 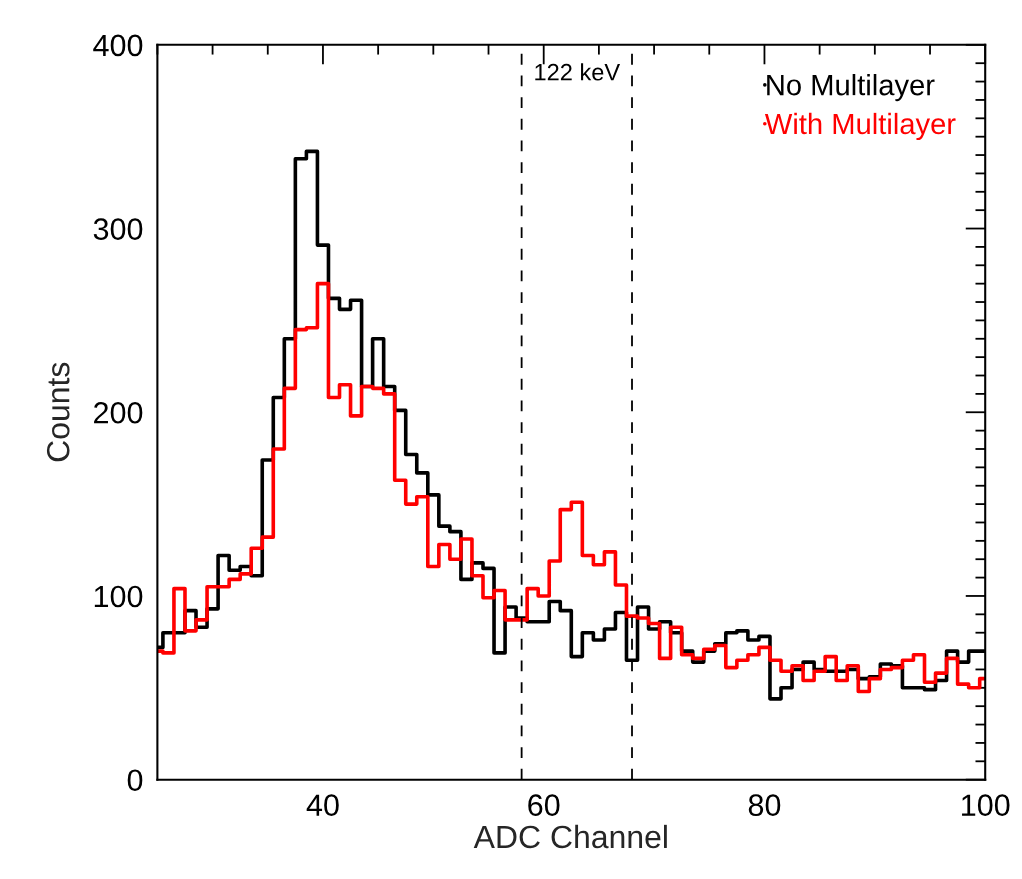 I want to click on y-tick-label: 200, so click(x=118, y=412).